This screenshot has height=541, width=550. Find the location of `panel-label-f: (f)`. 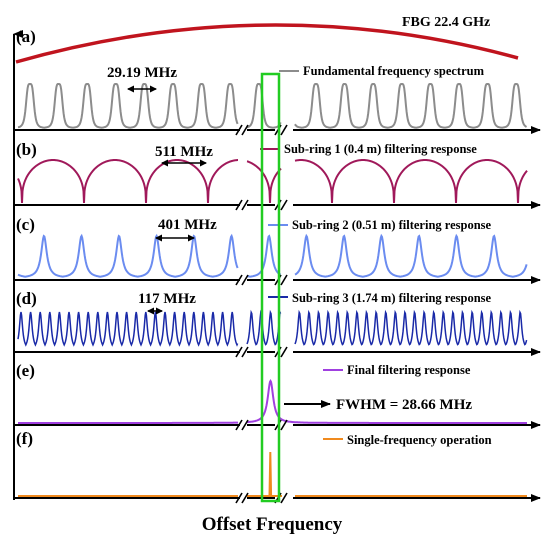

panel-label-f: (f) is located at coordinates (24, 438).